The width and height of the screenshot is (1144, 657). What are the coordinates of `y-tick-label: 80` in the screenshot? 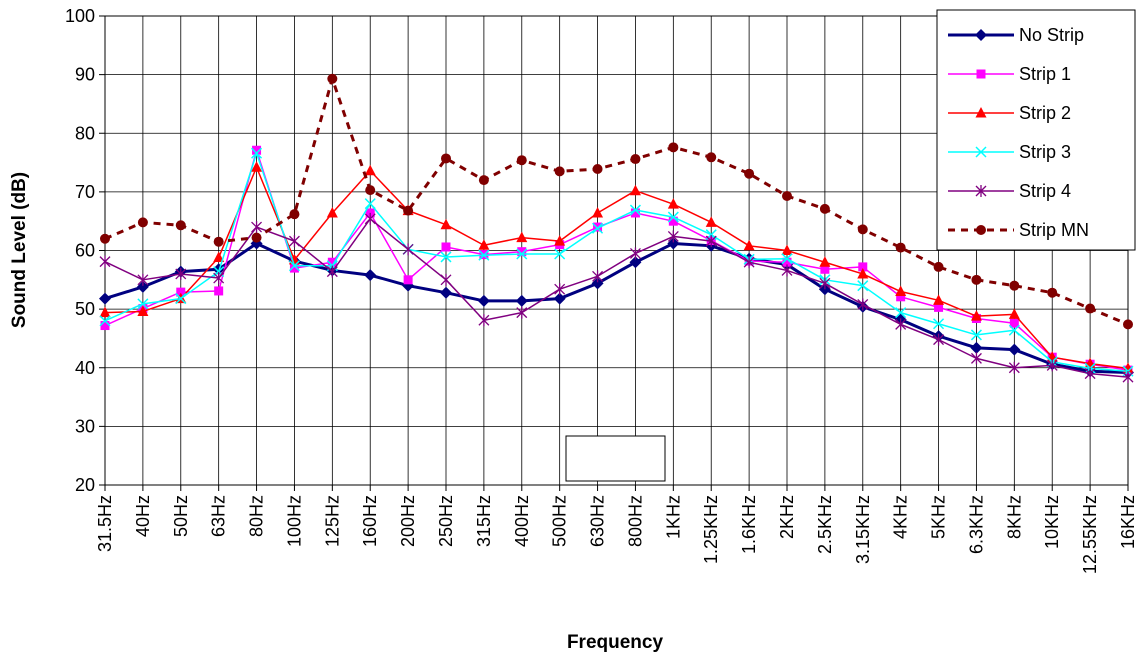 It's located at (85, 133).